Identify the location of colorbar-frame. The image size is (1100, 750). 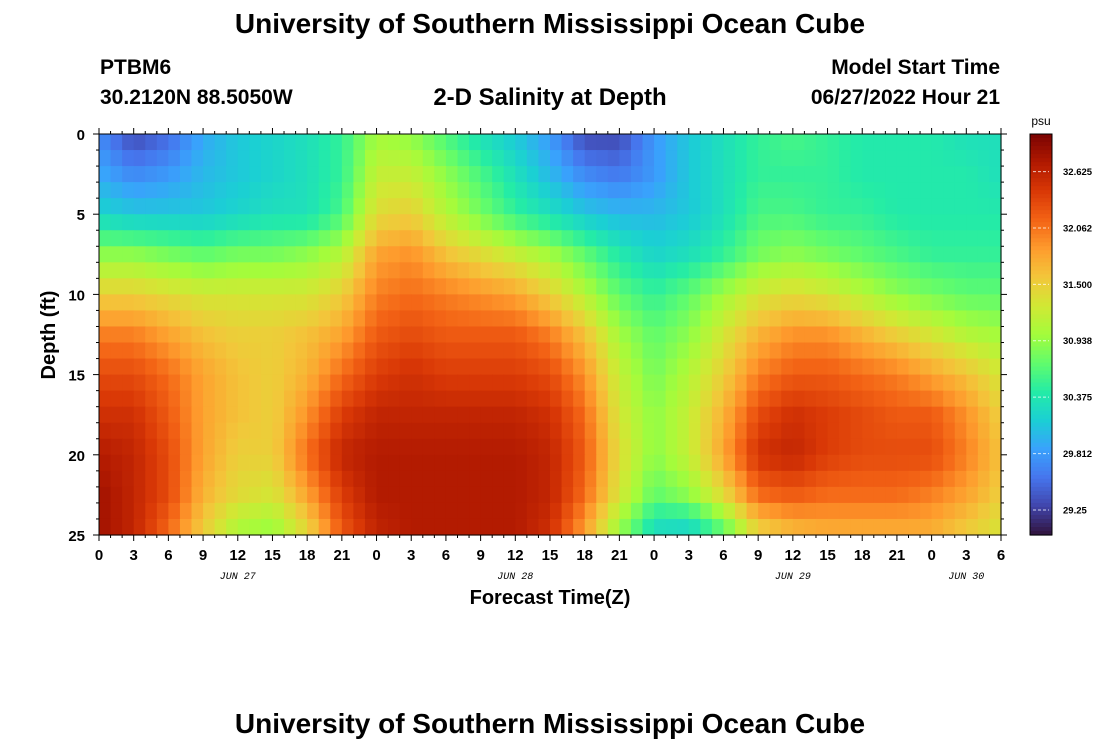
(1041, 334).